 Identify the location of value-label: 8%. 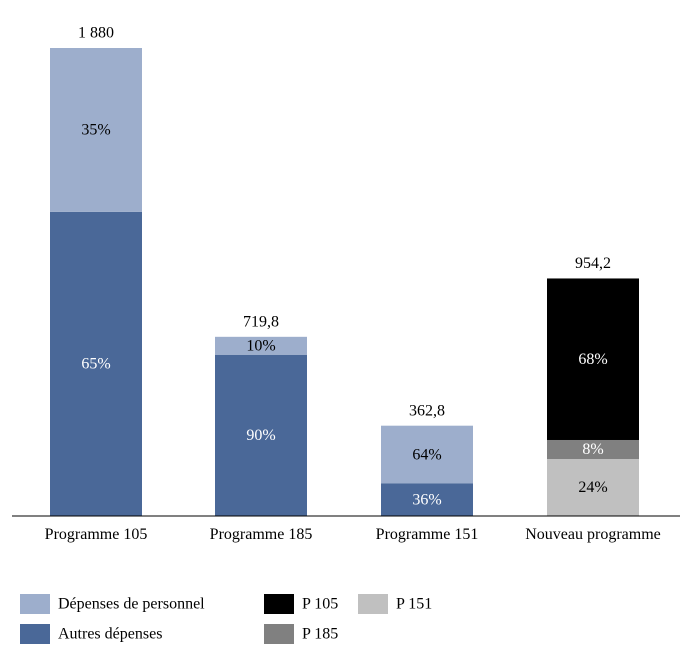
(592, 449).